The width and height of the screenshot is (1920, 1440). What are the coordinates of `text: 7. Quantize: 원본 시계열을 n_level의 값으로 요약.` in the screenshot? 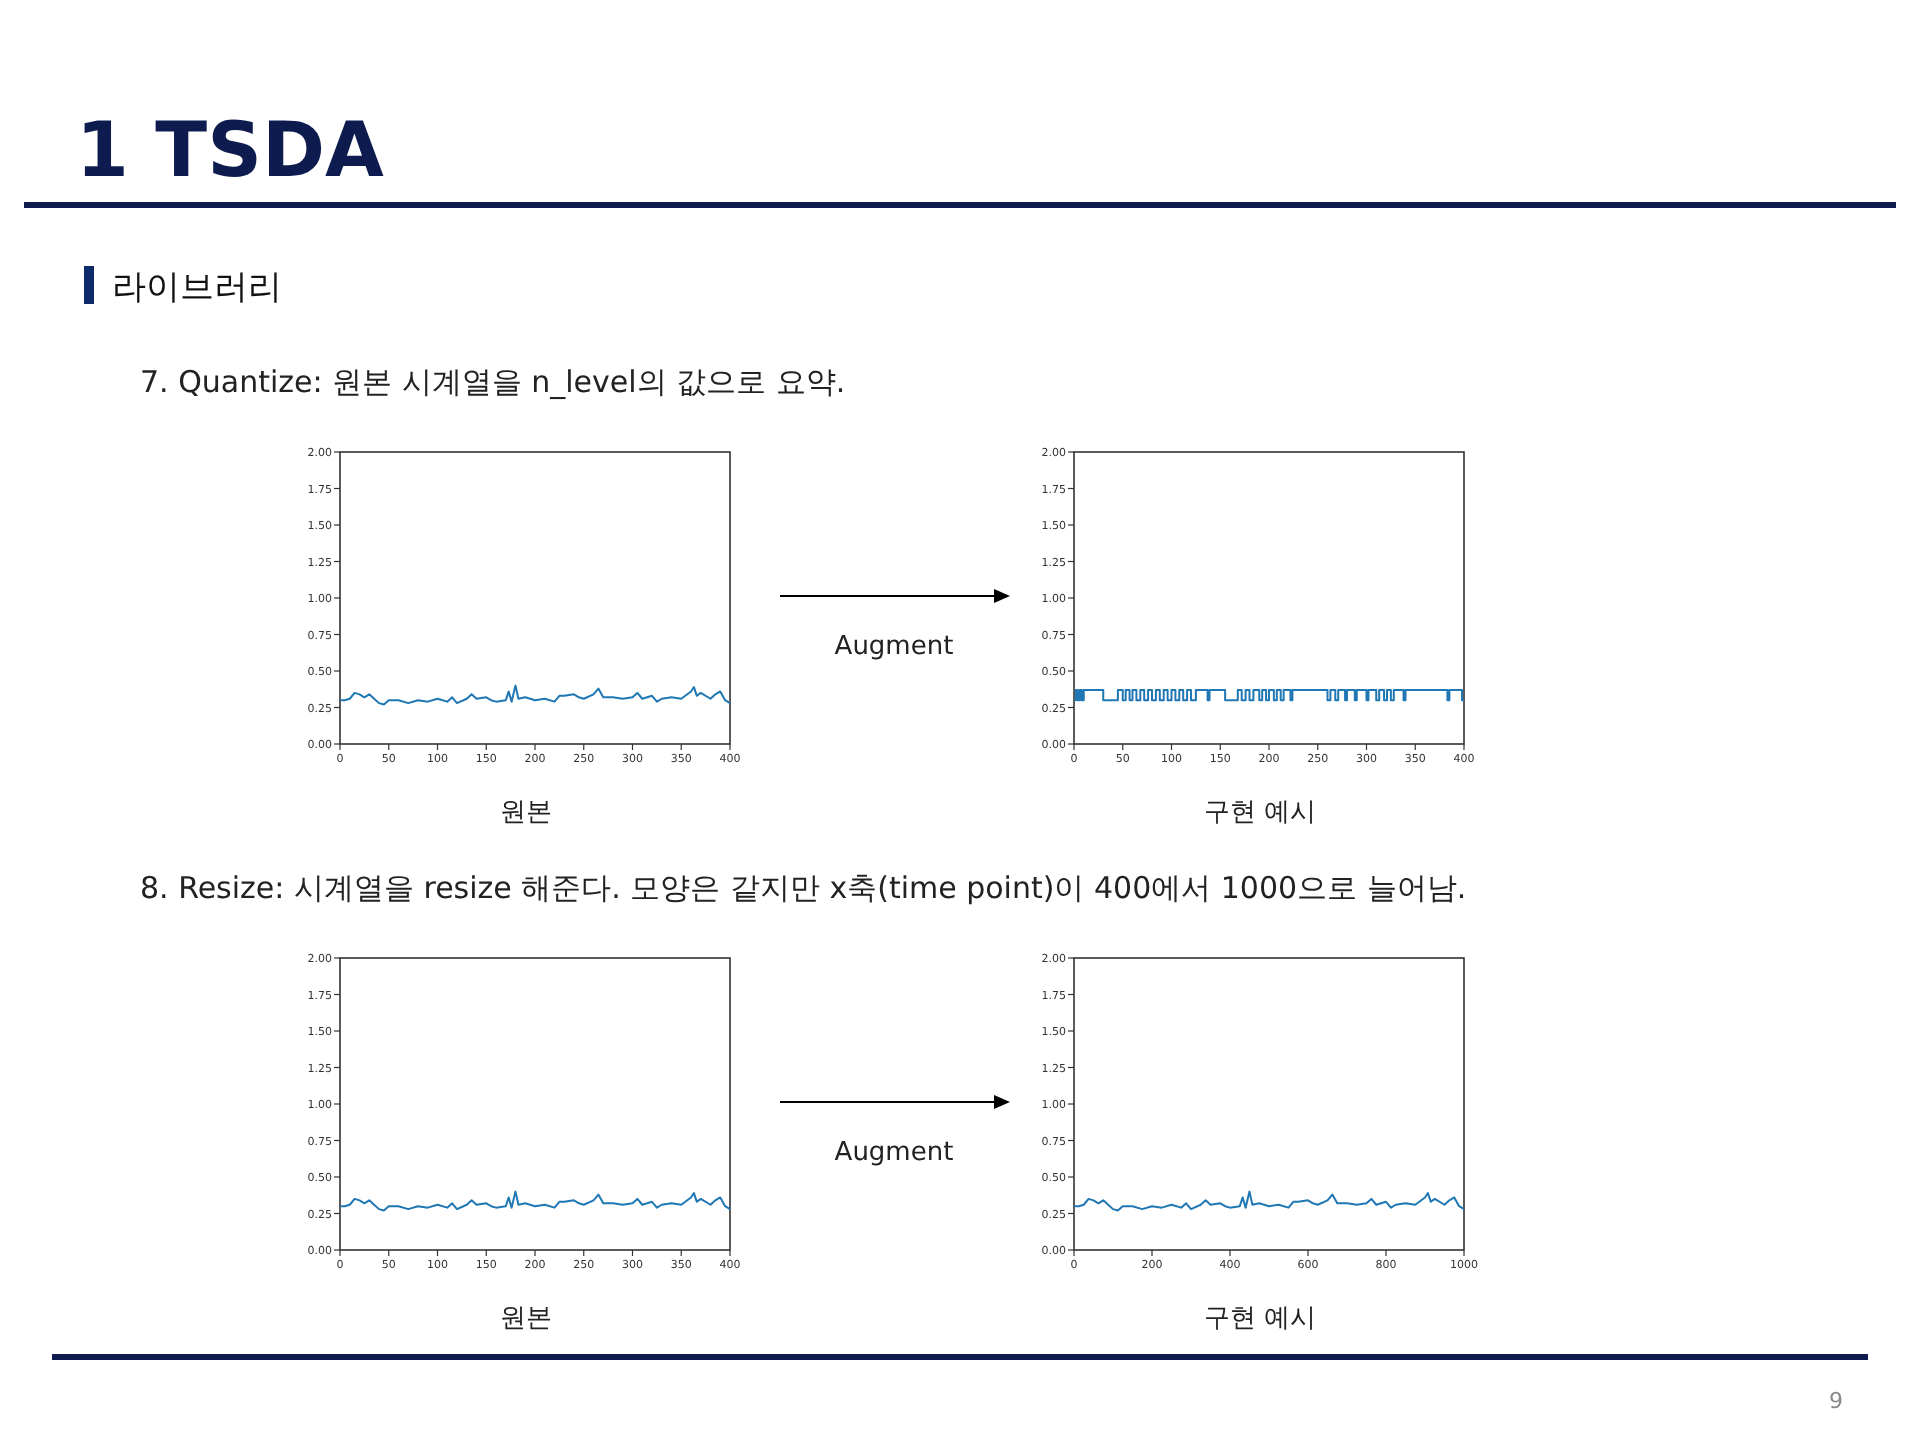 It's located at (493, 382).